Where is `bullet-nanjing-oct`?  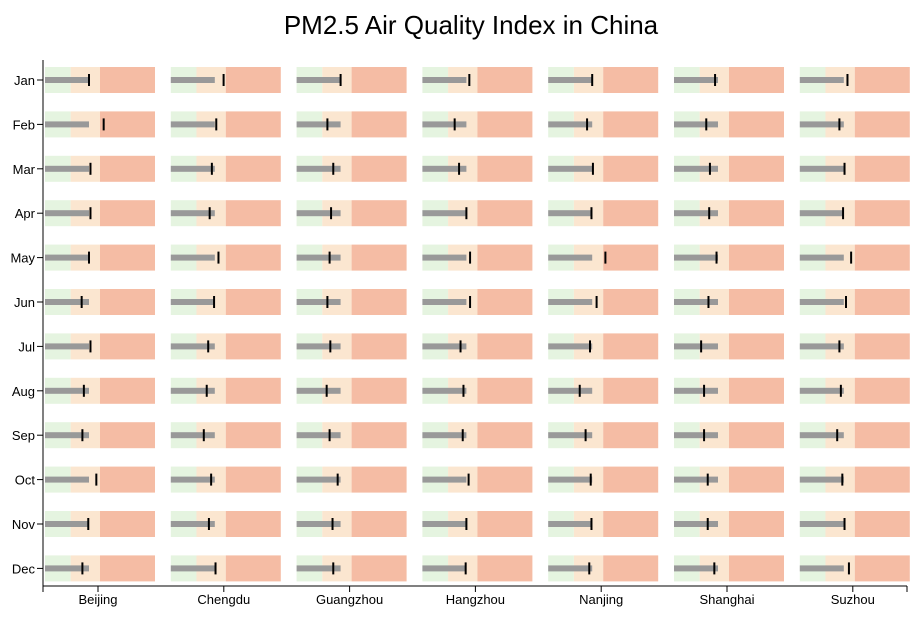 bullet-nanjing-oct is located at coordinates (603, 479).